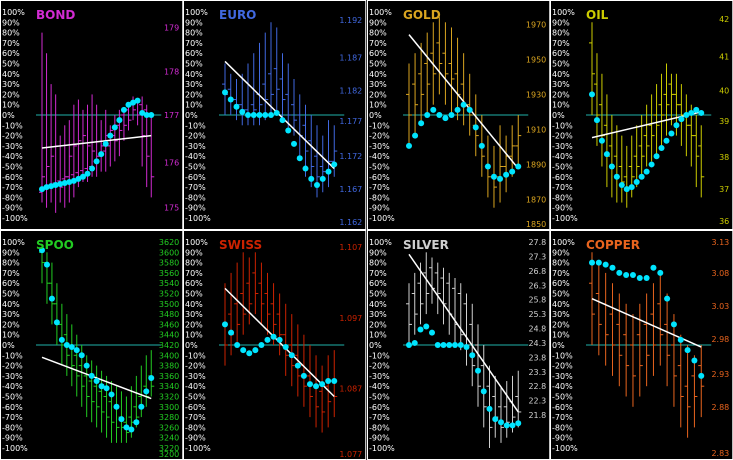  I want to click on price-tick-label: 3.03, so click(720, 306).